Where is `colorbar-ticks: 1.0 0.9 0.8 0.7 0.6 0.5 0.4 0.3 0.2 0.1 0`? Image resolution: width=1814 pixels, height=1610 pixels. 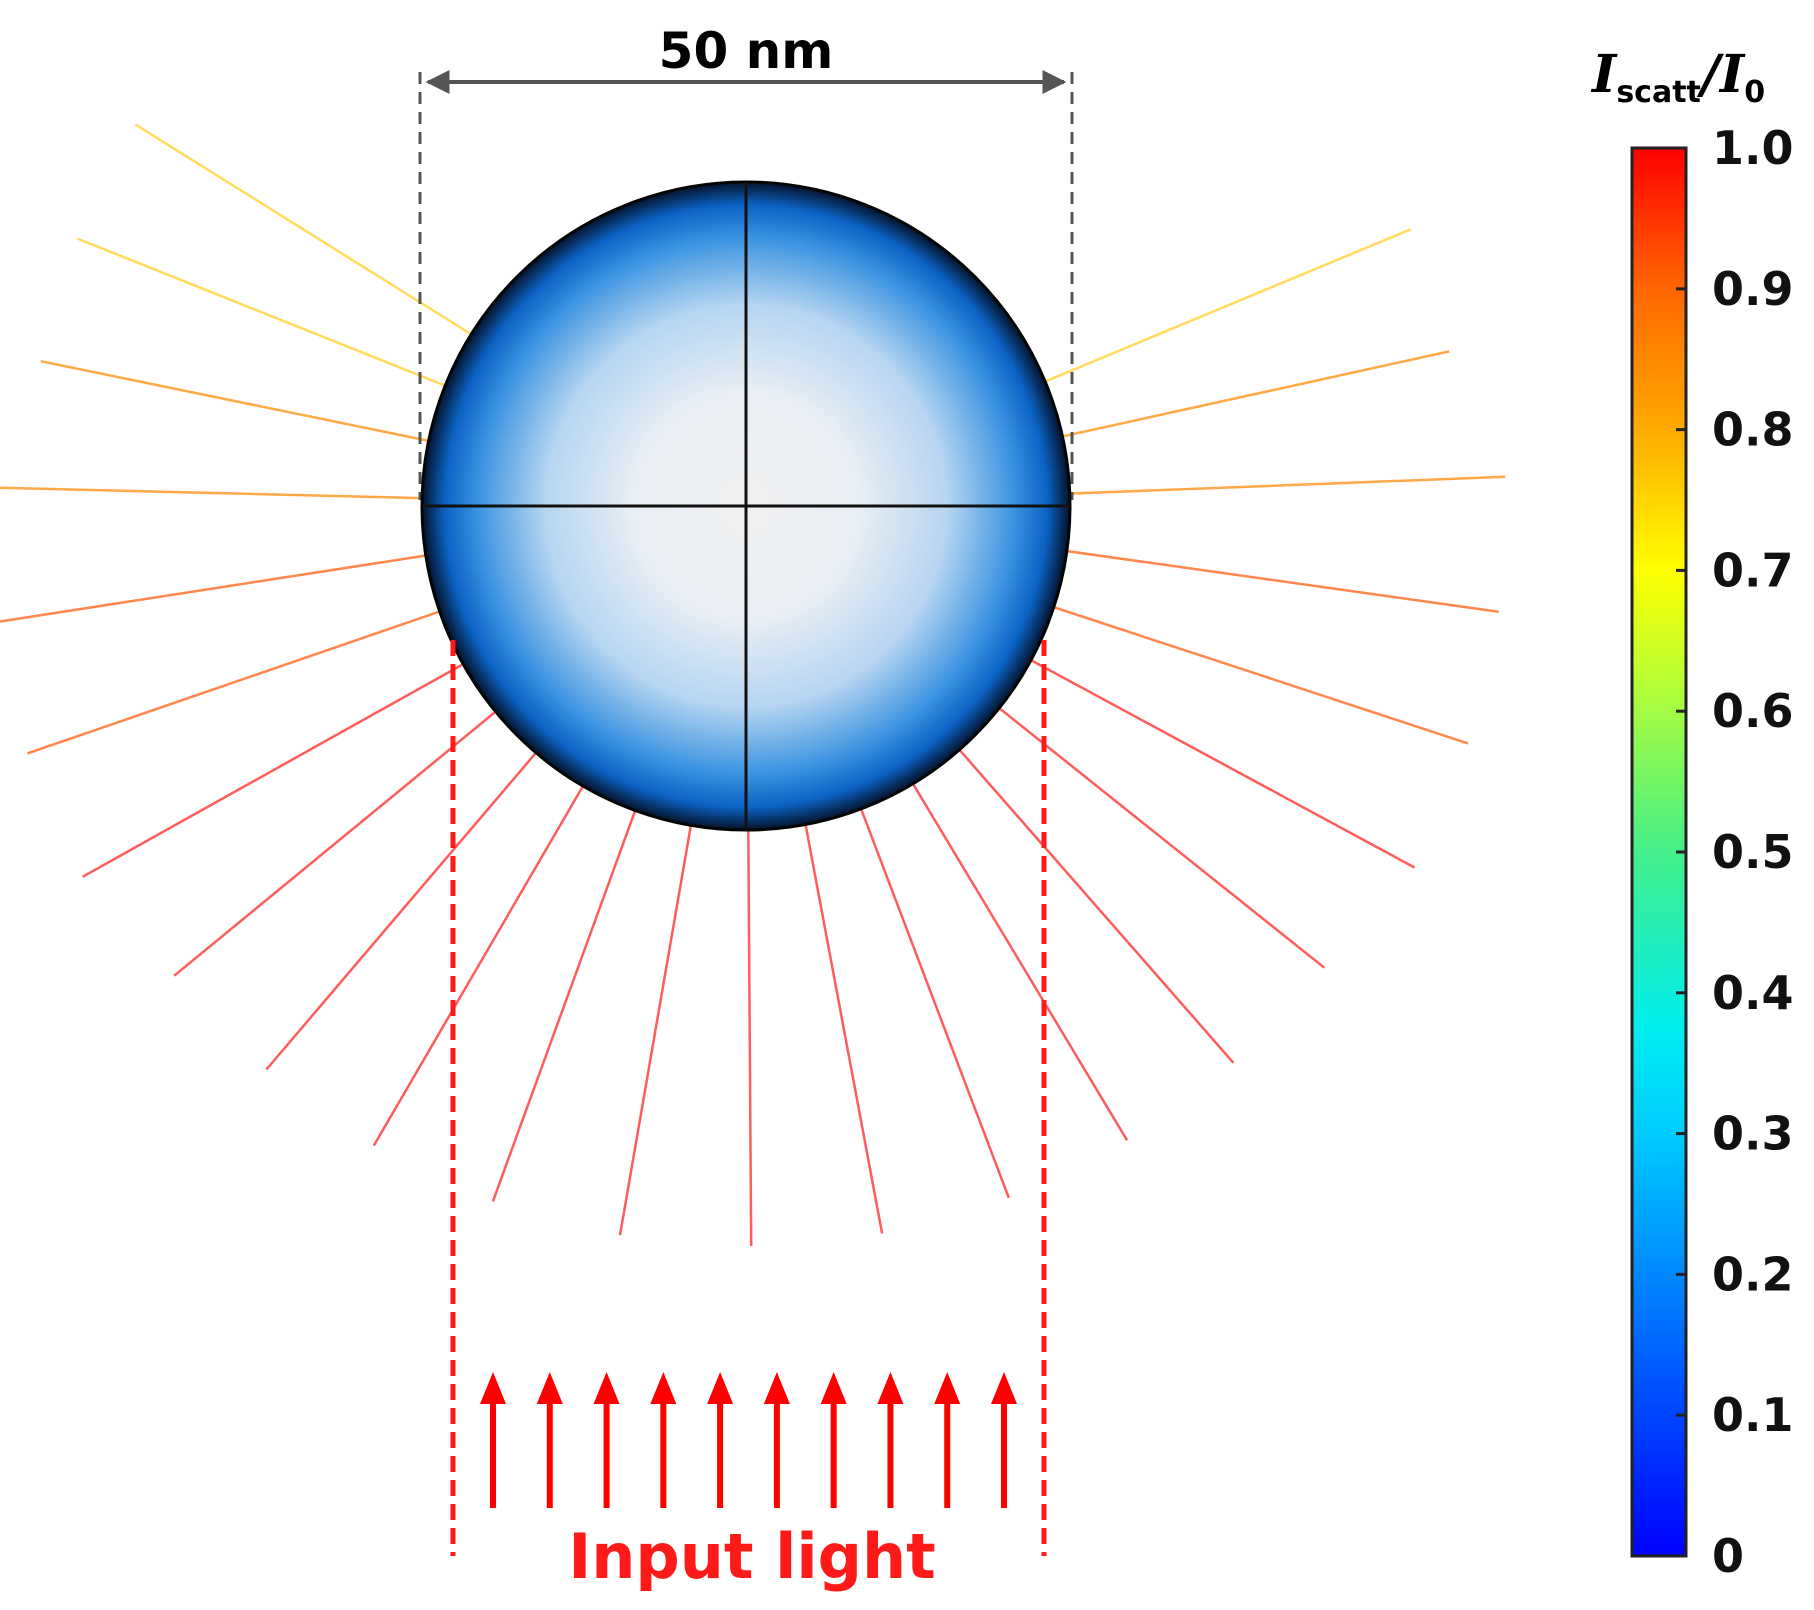 colorbar-ticks: 1.0 0.9 0.8 0.7 0.6 0.5 0.4 0.3 0.2 0.1 0 is located at coordinates (1735, 852).